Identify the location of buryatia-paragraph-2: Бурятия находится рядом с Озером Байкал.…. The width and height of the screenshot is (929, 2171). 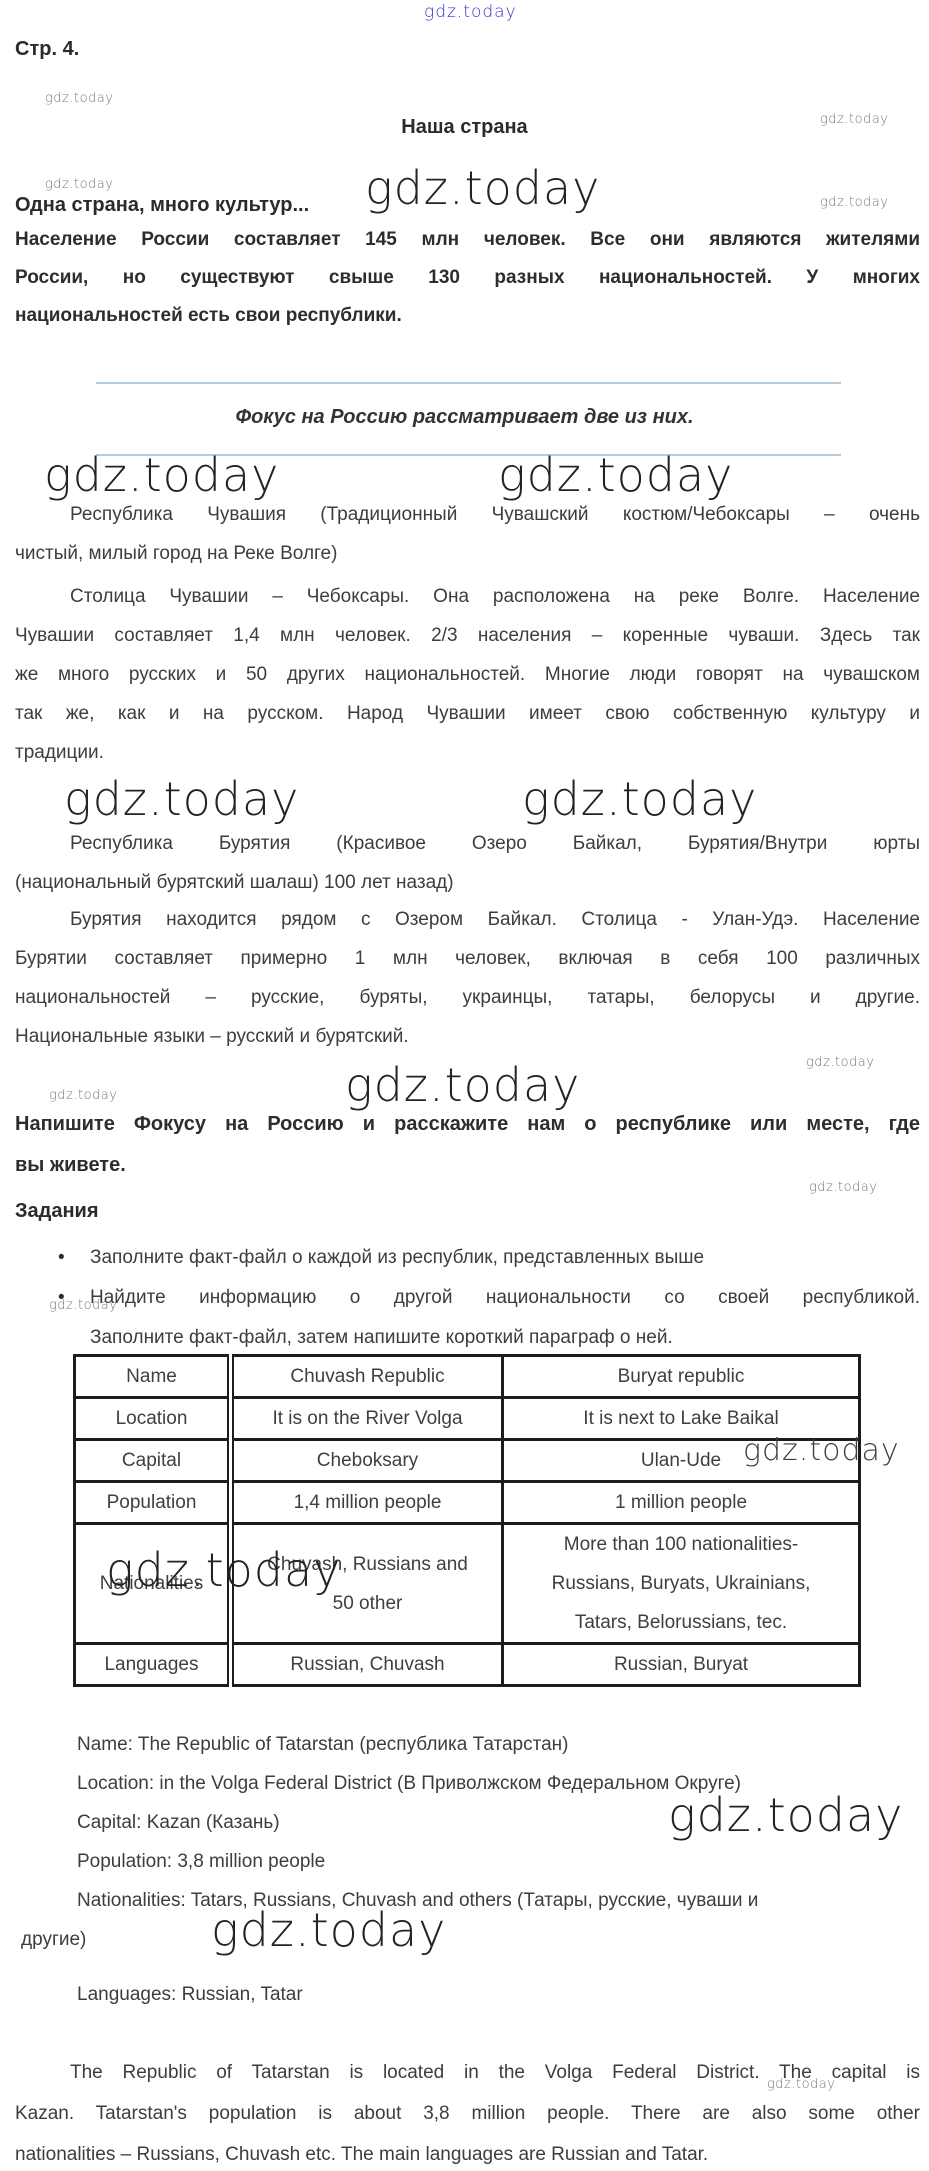
(467, 978).